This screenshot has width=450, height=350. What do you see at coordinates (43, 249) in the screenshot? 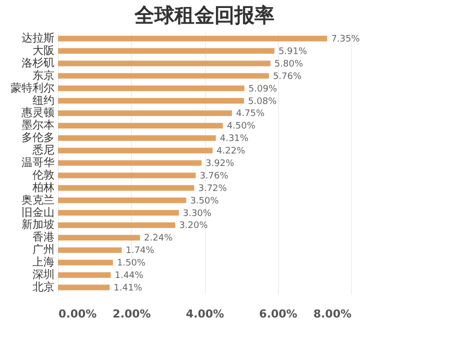
I see `y-tick-label: 广州` at bounding box center [43, 249].